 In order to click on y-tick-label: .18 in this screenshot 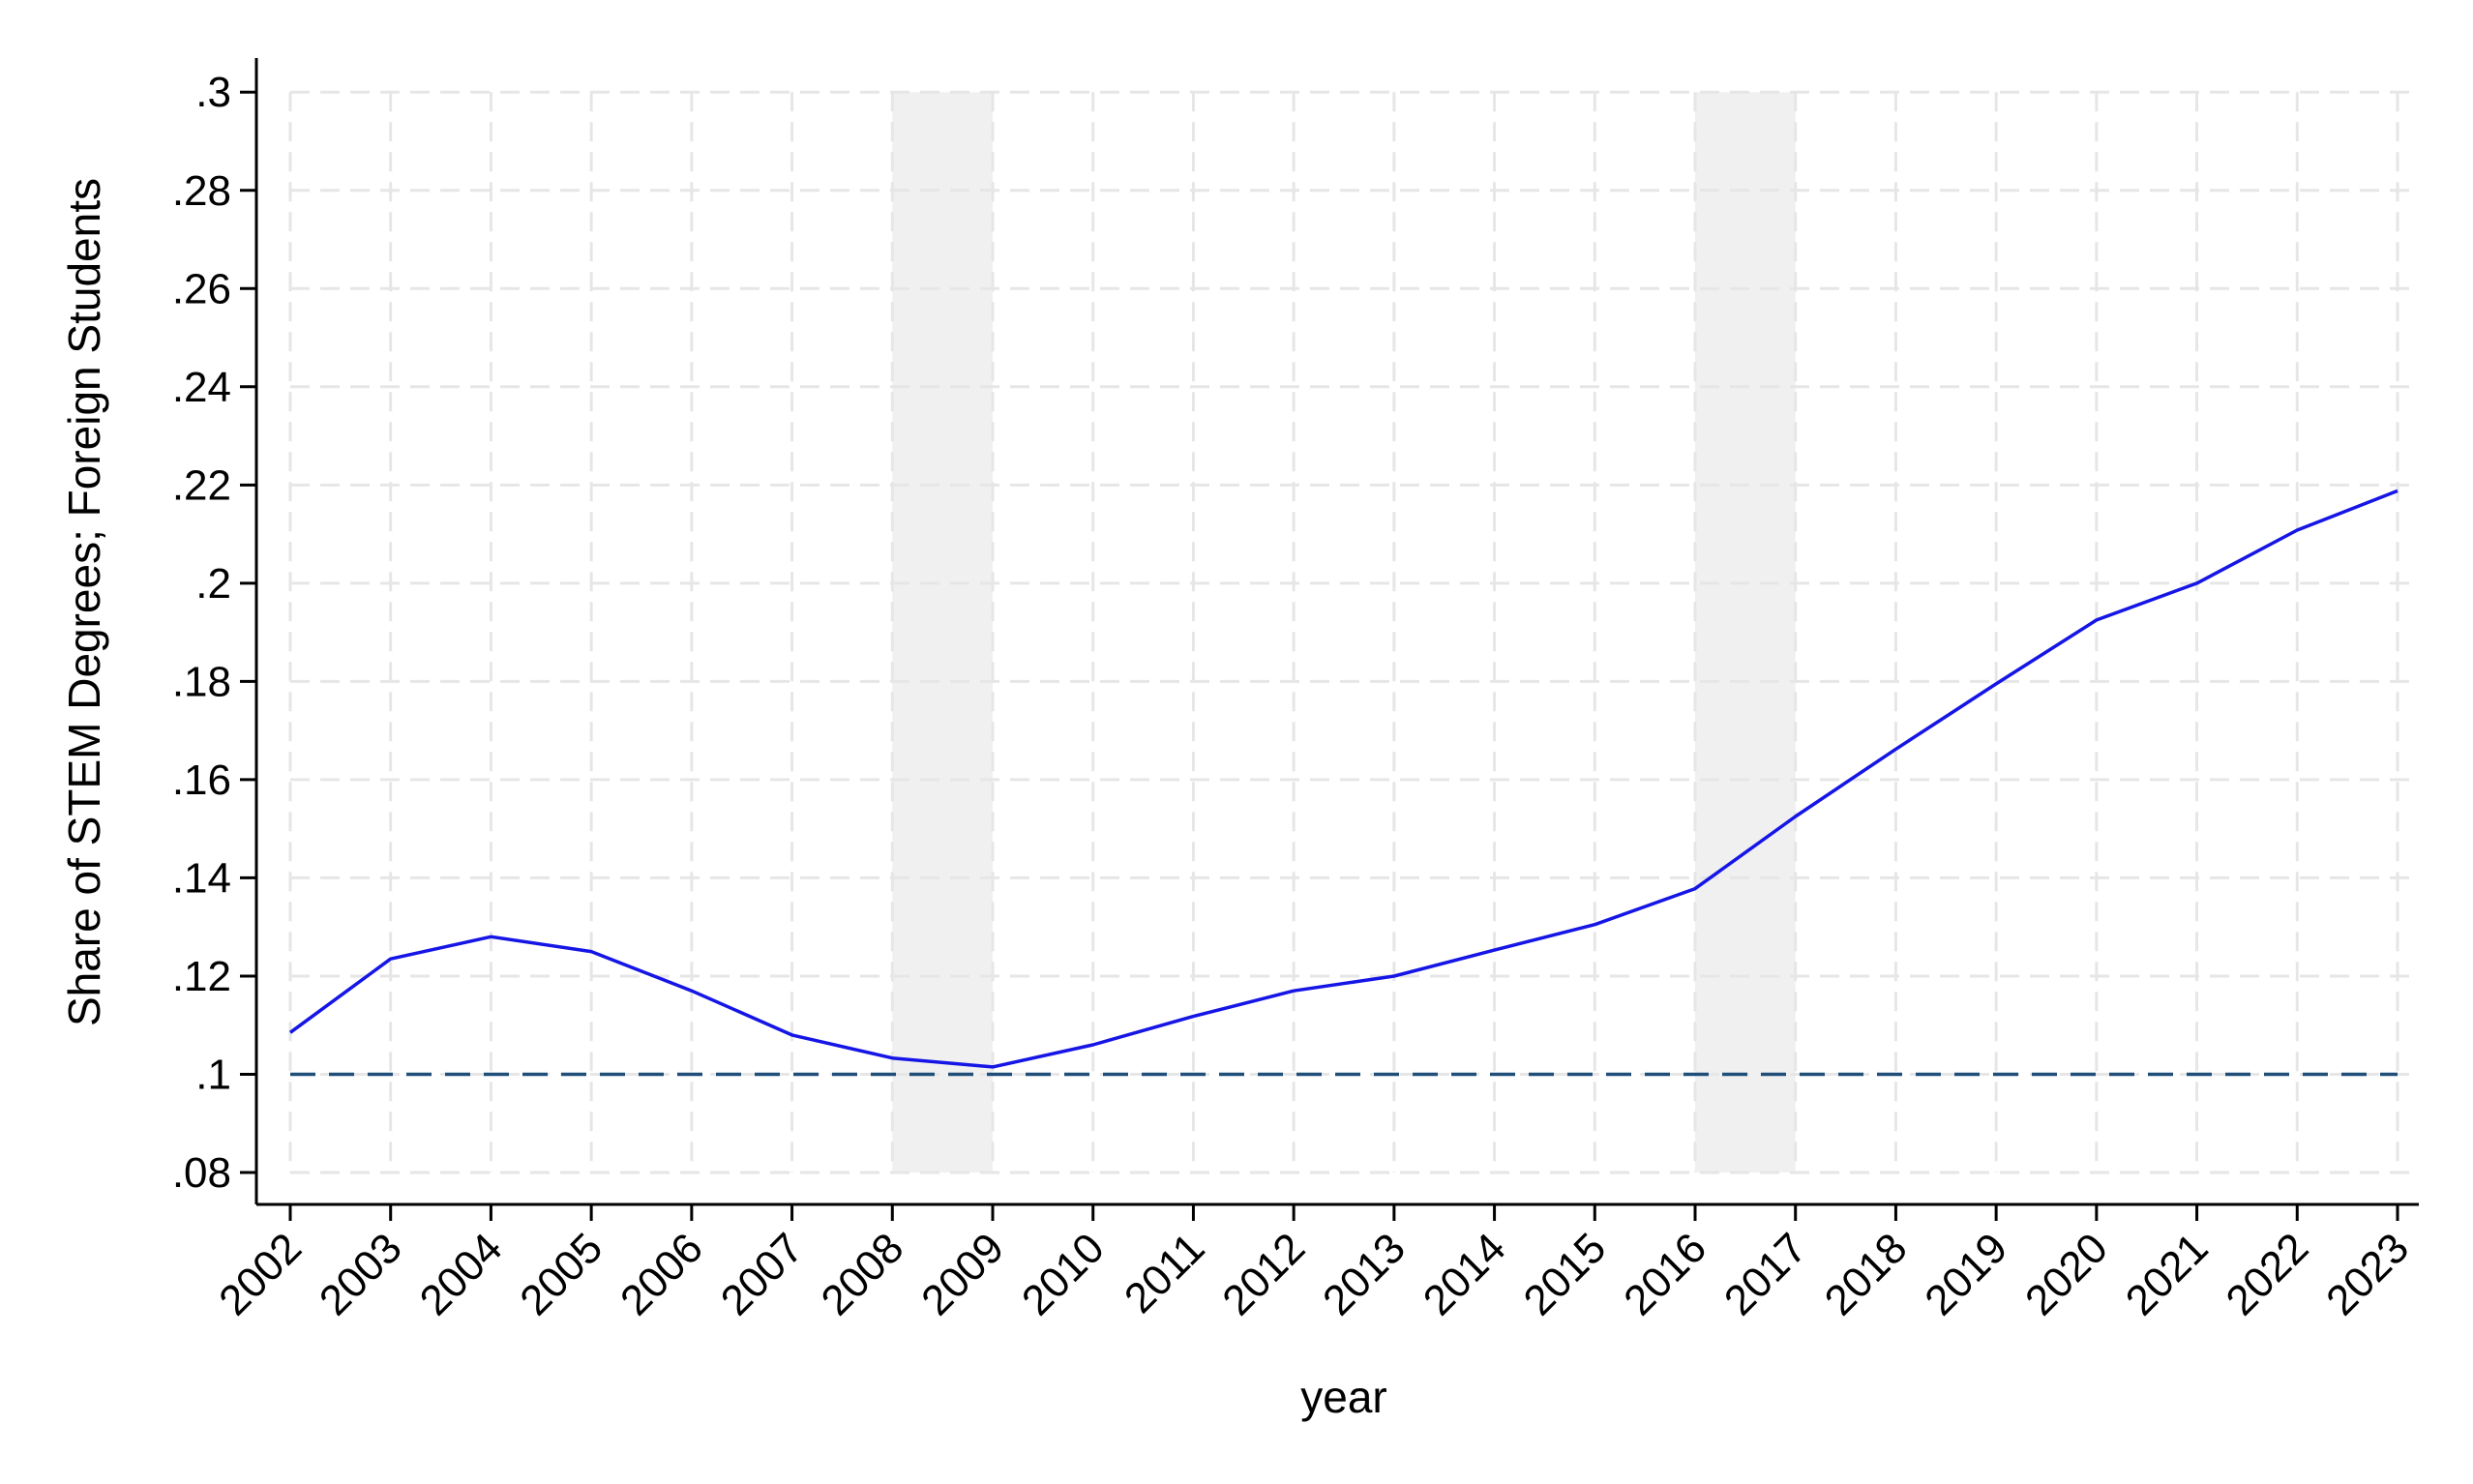, I will do `click(202, 681)`.